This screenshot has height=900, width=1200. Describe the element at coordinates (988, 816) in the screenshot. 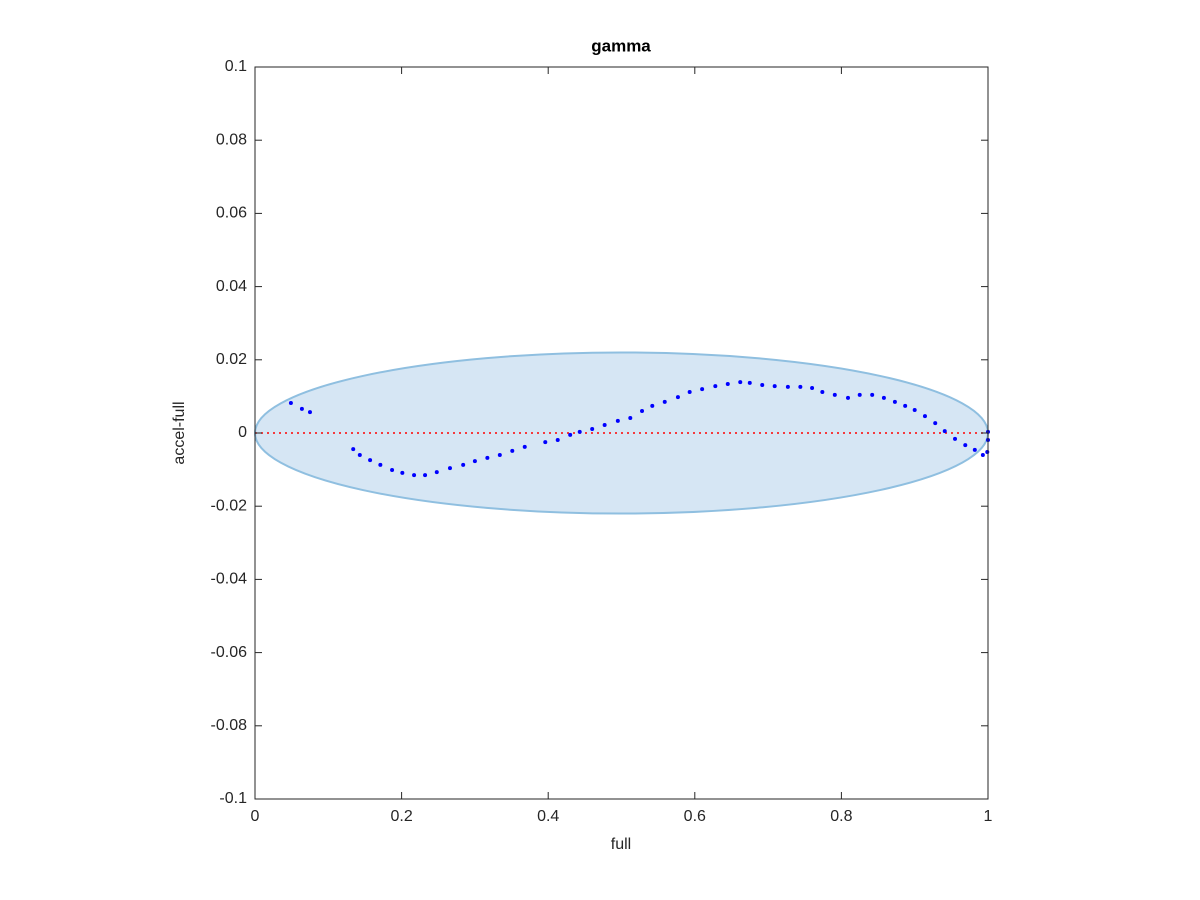

I see `x-tick-label: 1` at that location.